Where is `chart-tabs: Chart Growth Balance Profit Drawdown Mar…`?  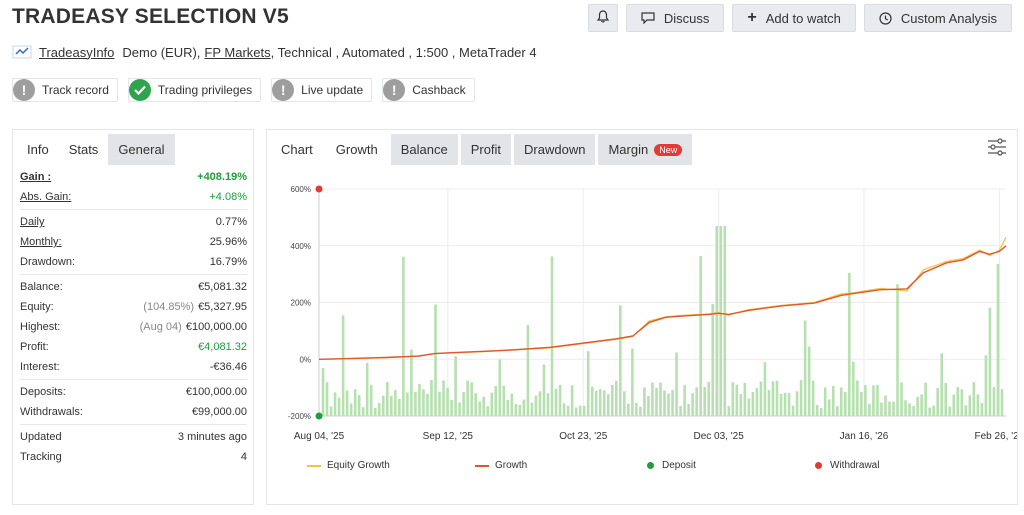 chart-tabs: Chart Growth Balance Profit Drawdown Mar… is located at coordinates (483, 149).